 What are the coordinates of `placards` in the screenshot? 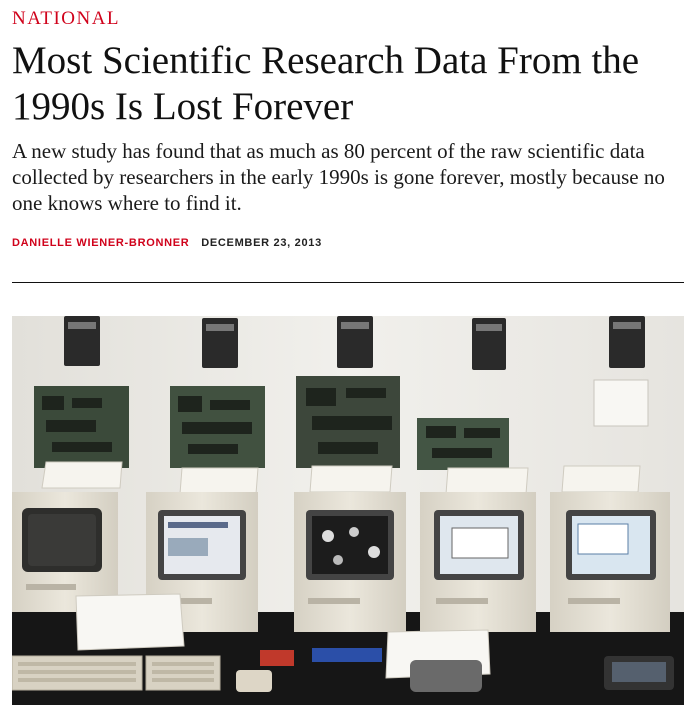 It's located at (341, 478).